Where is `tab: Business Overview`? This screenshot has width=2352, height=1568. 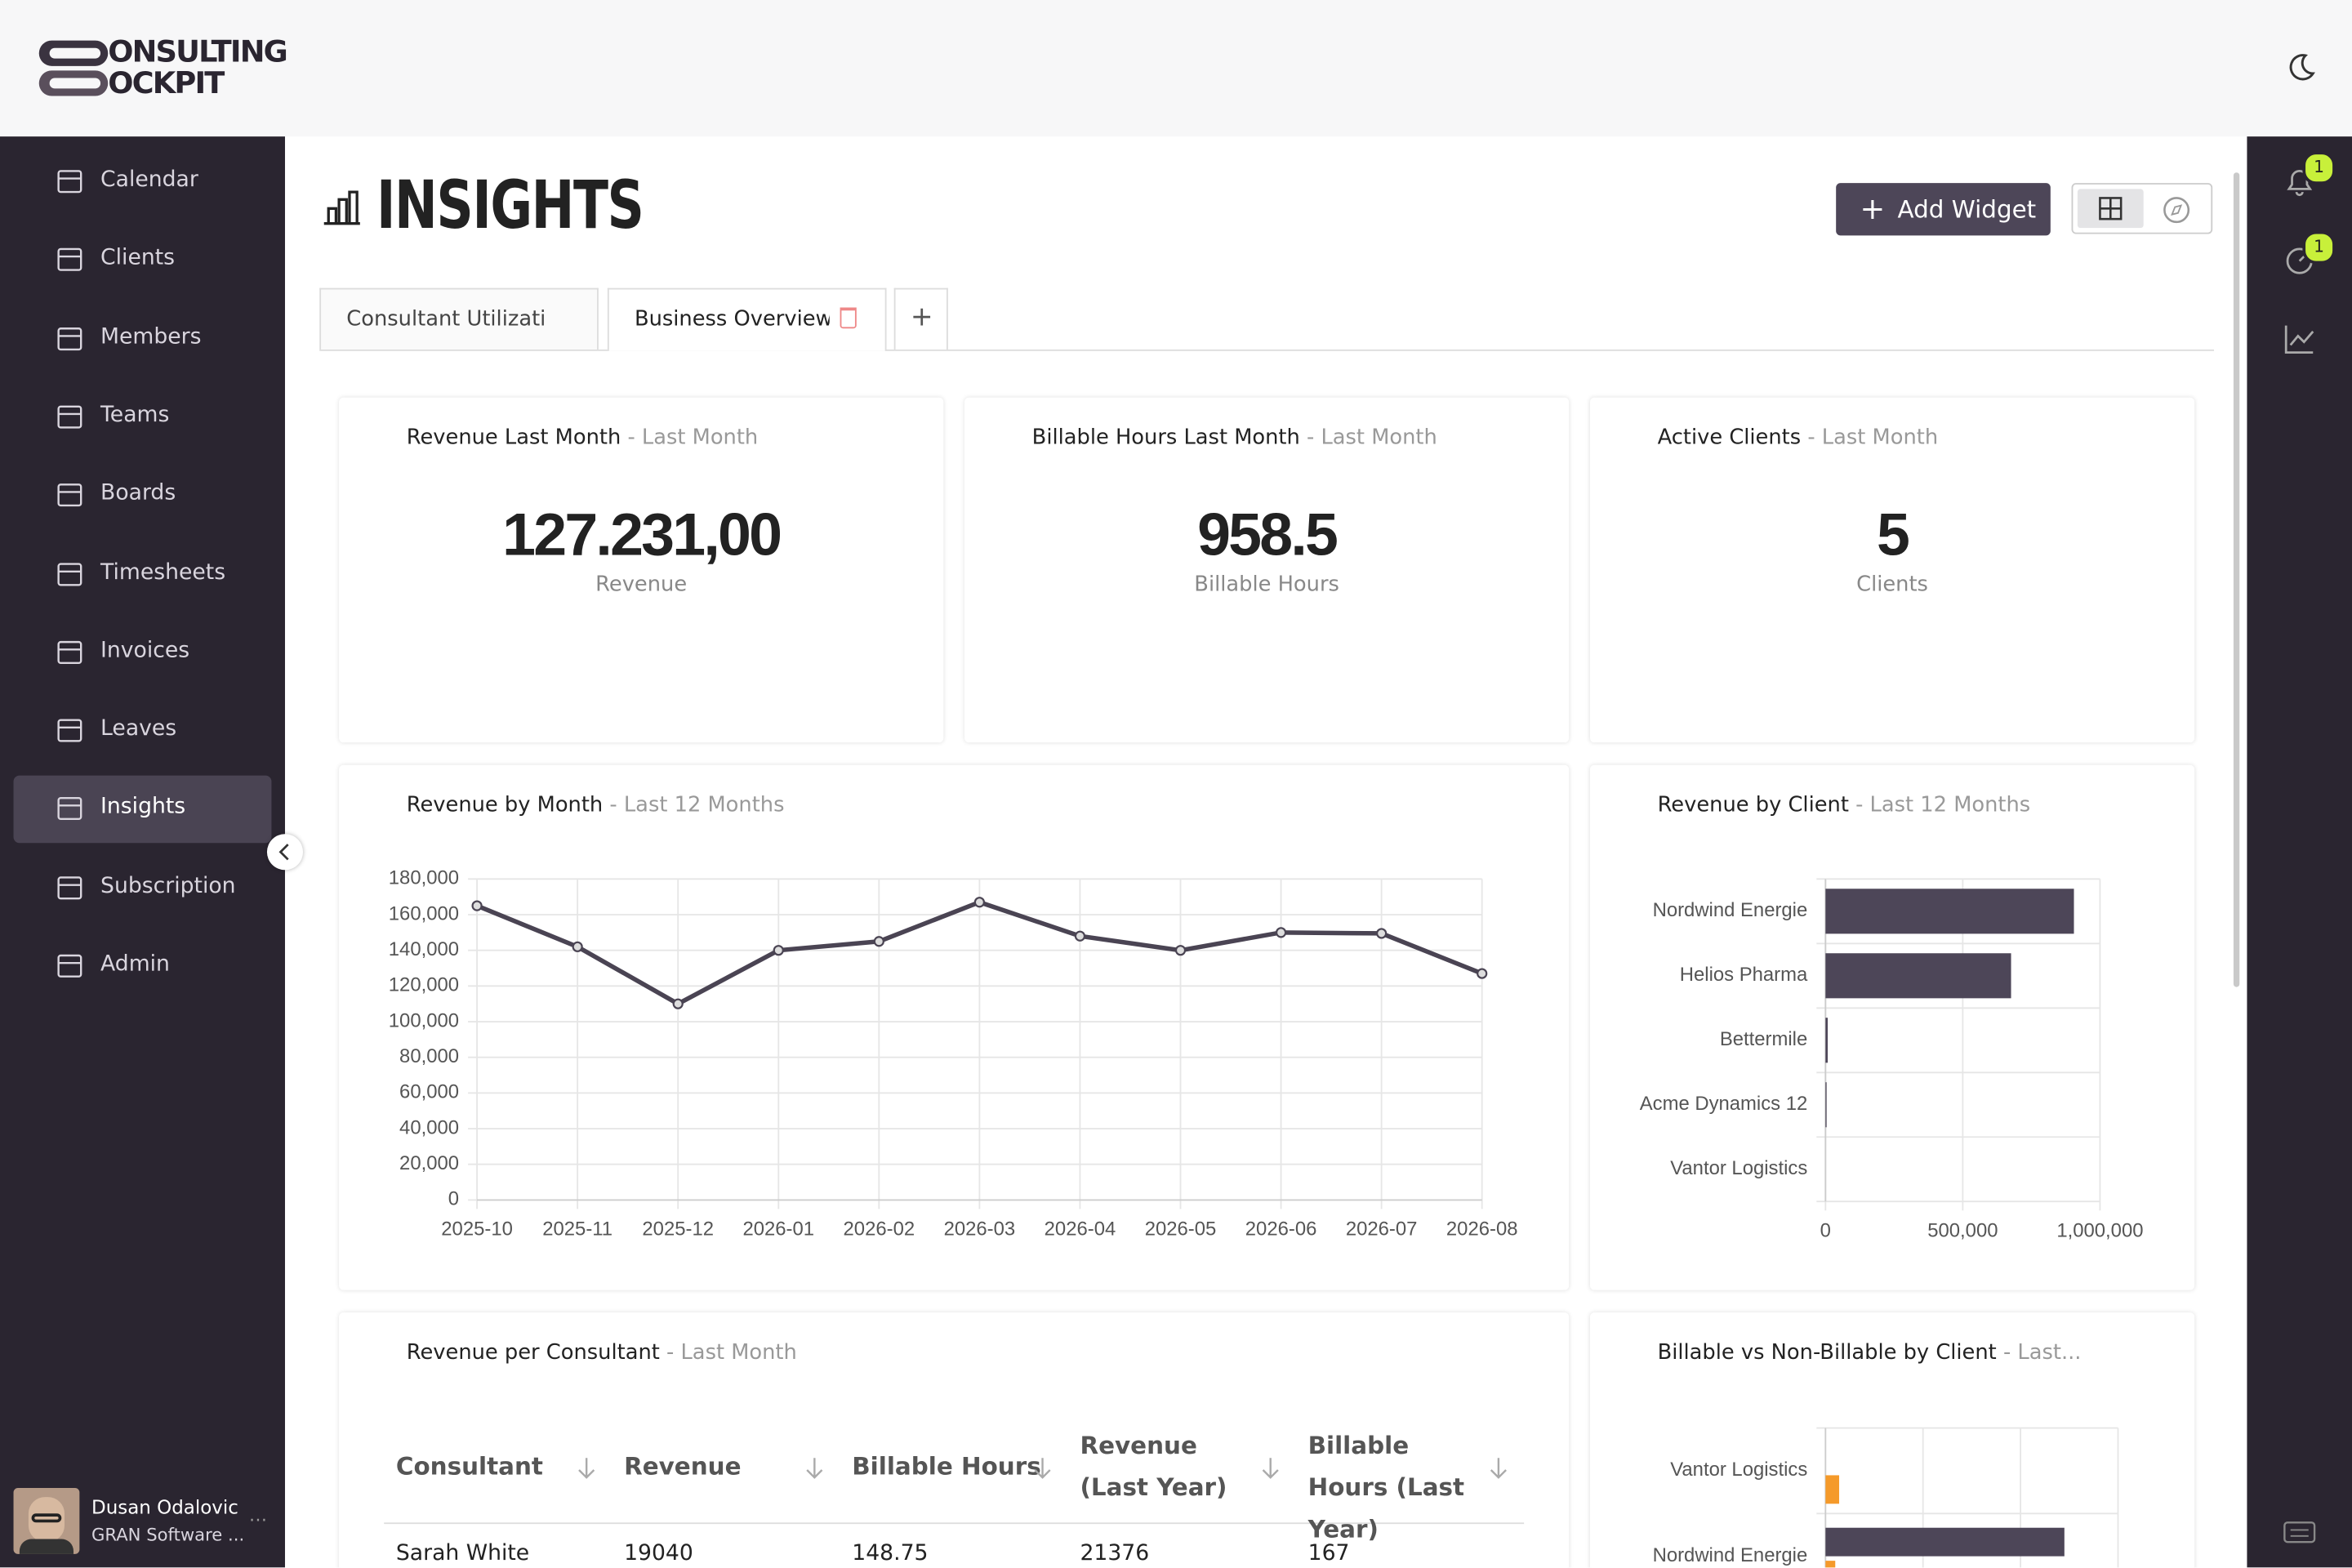 tab: Business Overview is located at coordinates (747, 319).